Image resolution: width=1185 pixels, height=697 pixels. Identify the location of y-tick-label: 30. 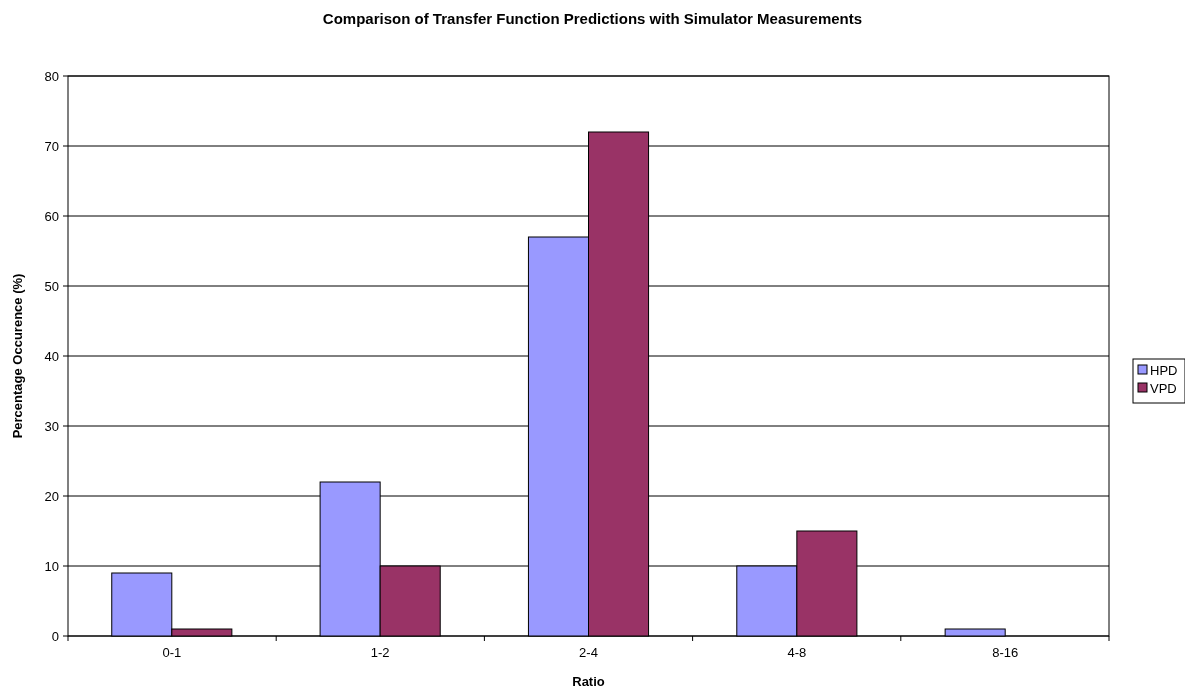
(51, 426).